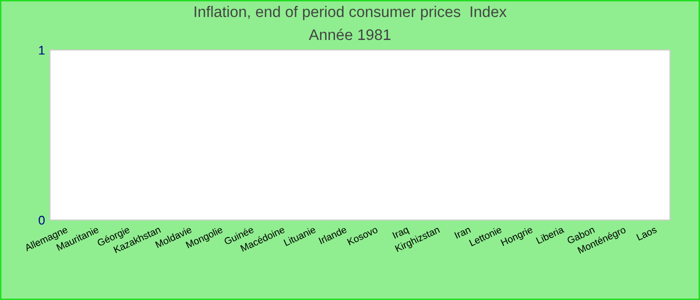 This screenshot has width=700, height=300. What do you see at coordinates (41, 220) in the screenshot?
I see `y-tick-label: 0` at bounding box center [41, 220].